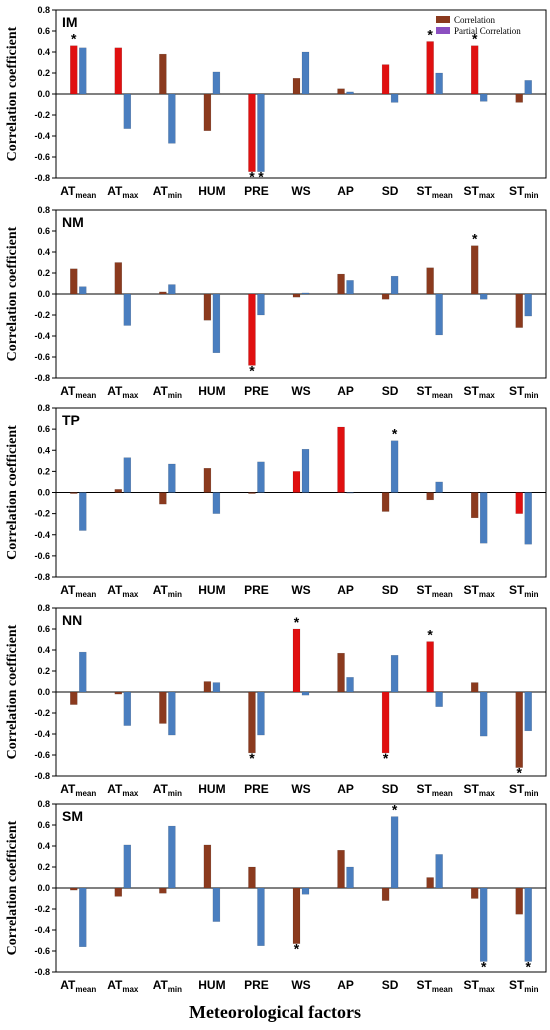  Describe the element at coordinates (275, 1012) in the screenshot. I see `x-axis-title: Meteorological factors` at that location.